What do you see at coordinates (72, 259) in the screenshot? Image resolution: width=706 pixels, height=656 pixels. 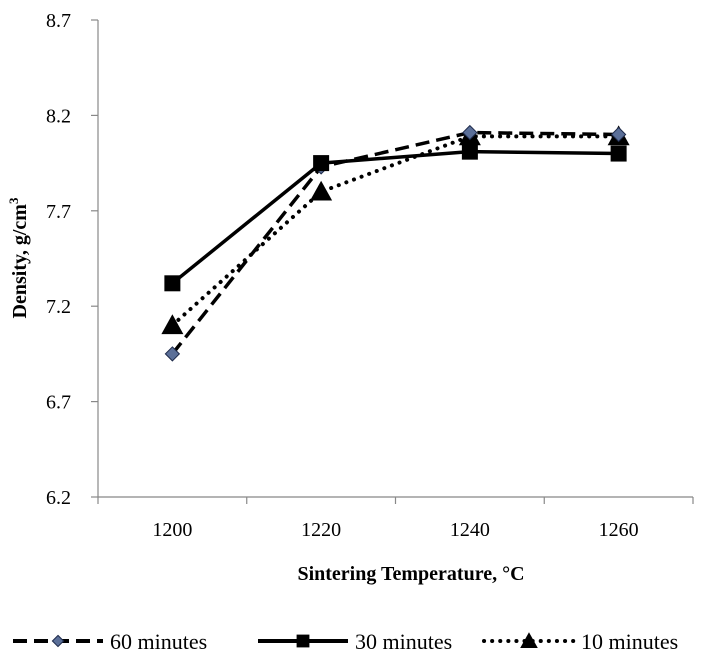 I see `y-ticks: 6.2 6.7 7.2 7.7 8.2 8.7` at bounding box center [72, 259].